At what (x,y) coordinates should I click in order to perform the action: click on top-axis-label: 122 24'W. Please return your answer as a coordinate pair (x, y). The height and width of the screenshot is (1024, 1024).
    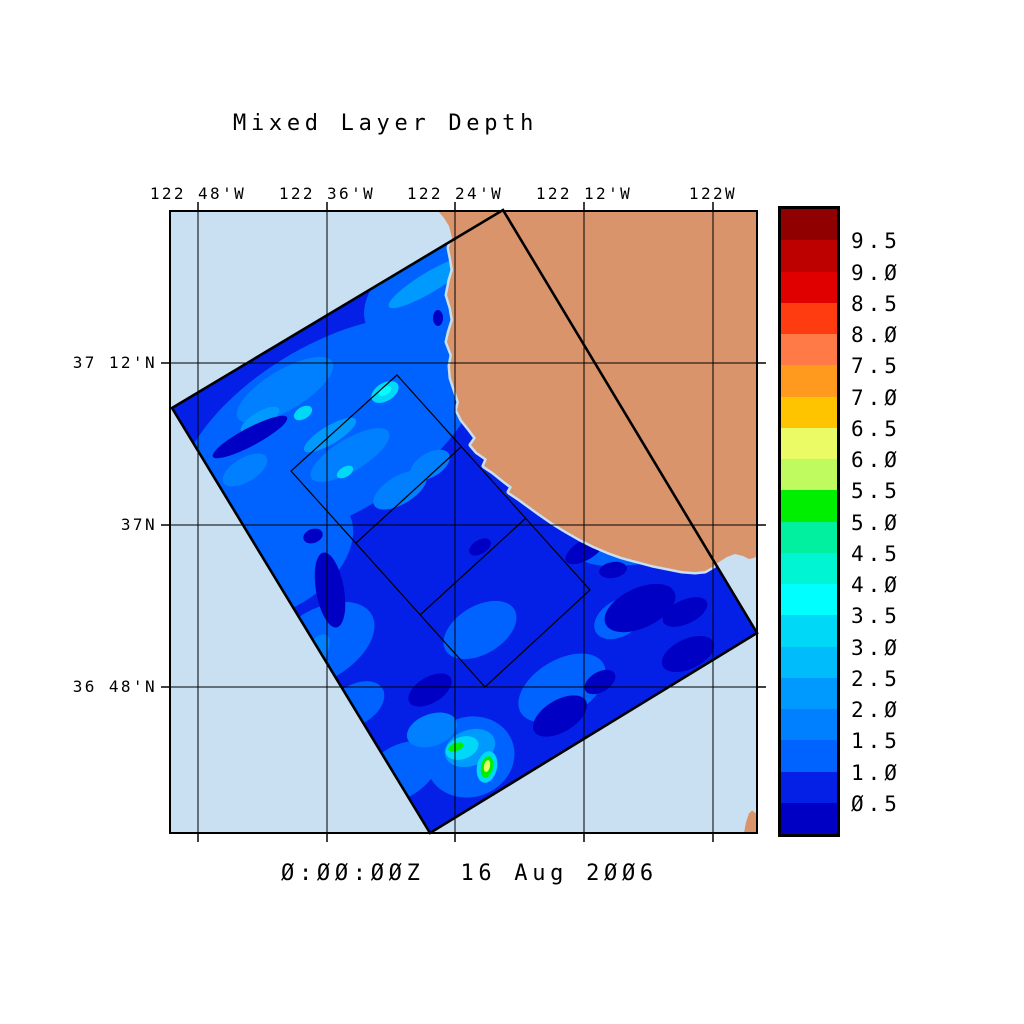
    Looking at the image, I should click on (455, 193).